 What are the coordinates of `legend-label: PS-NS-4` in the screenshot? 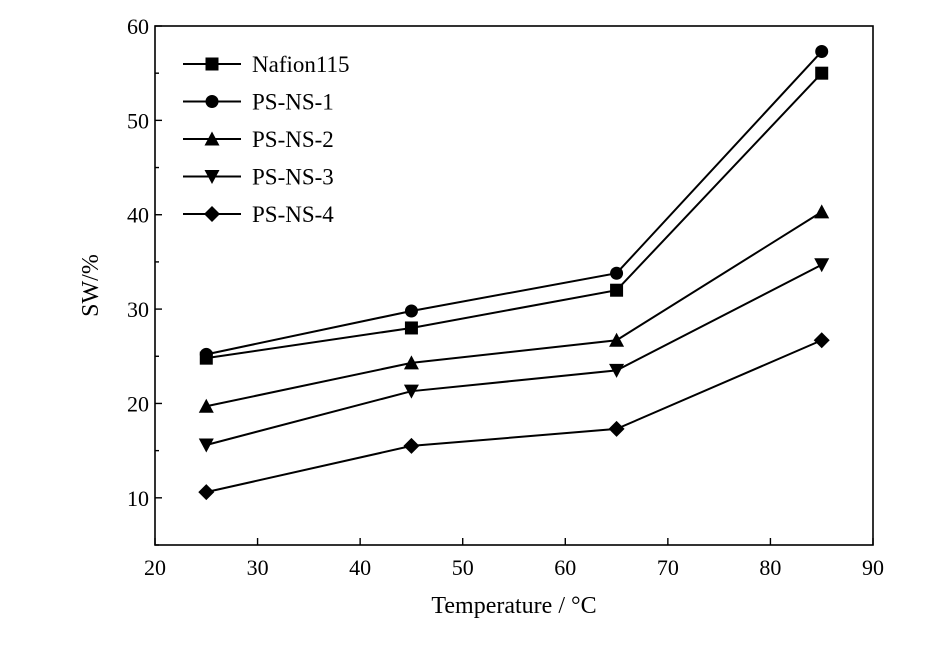 It's located at (293, 214).